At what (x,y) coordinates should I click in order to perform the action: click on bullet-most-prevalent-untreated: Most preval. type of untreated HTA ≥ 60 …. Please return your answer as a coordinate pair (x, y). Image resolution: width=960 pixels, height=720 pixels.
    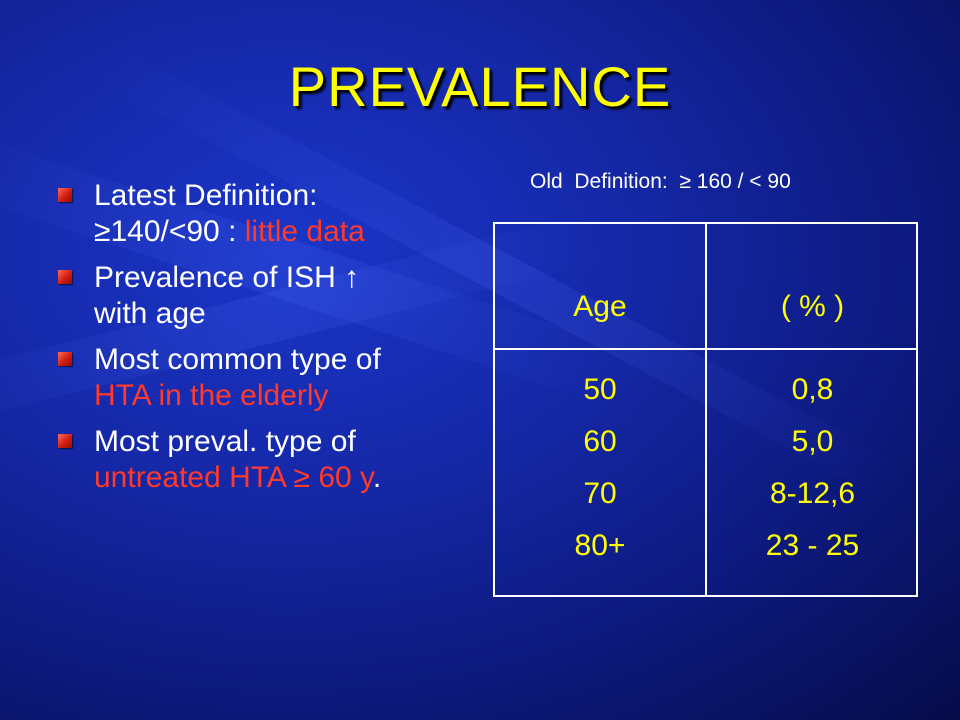
    Looking at the image, I should click on (266, 460).